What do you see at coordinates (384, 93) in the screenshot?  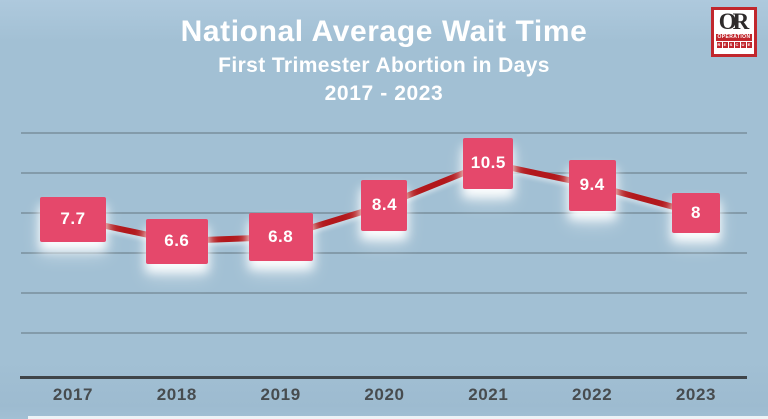 I see `chart-date-range: 2017 - 2023` at bounding box center [384, 93].